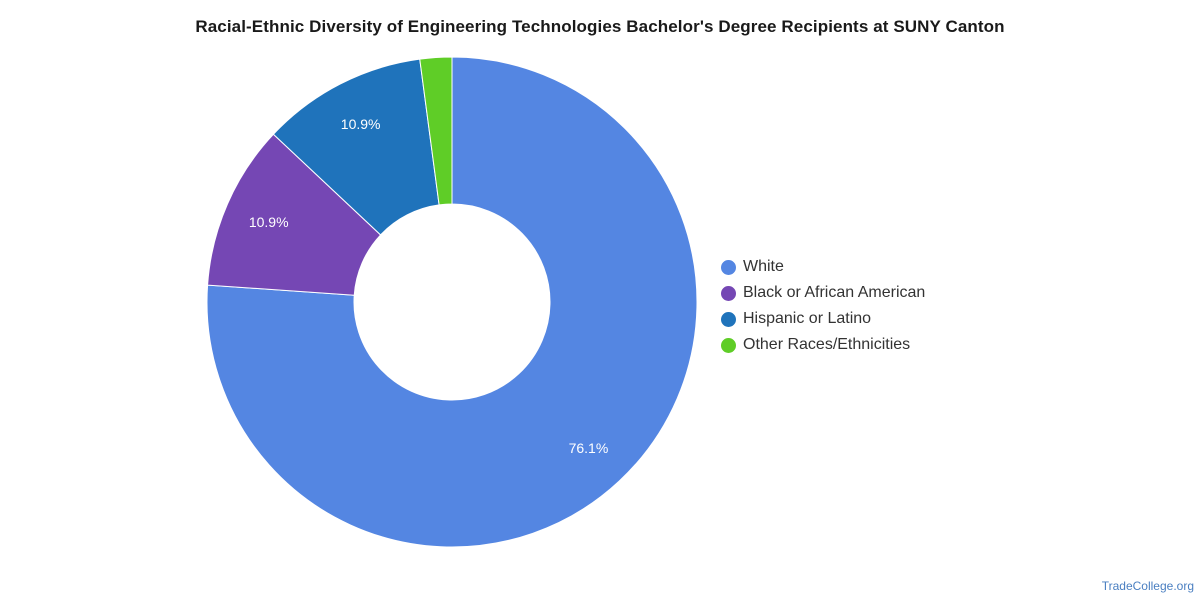  I want to click on legend-item-black-or-african-american: Black or African American, so click(823, 293).